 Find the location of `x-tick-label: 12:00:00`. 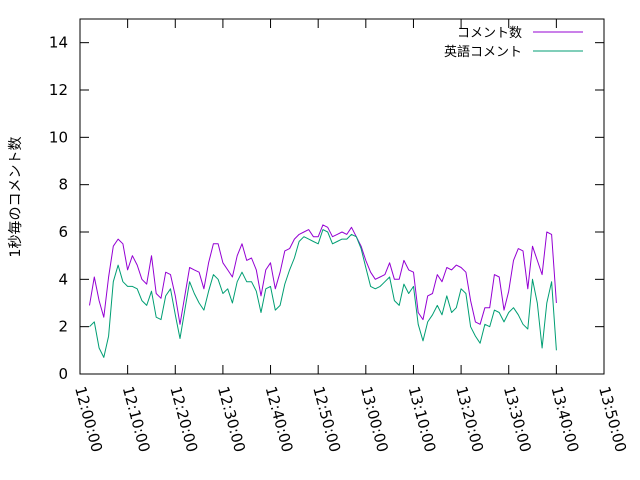

x-tick-label: 12:00:00 is located at coordinates (88, 419).